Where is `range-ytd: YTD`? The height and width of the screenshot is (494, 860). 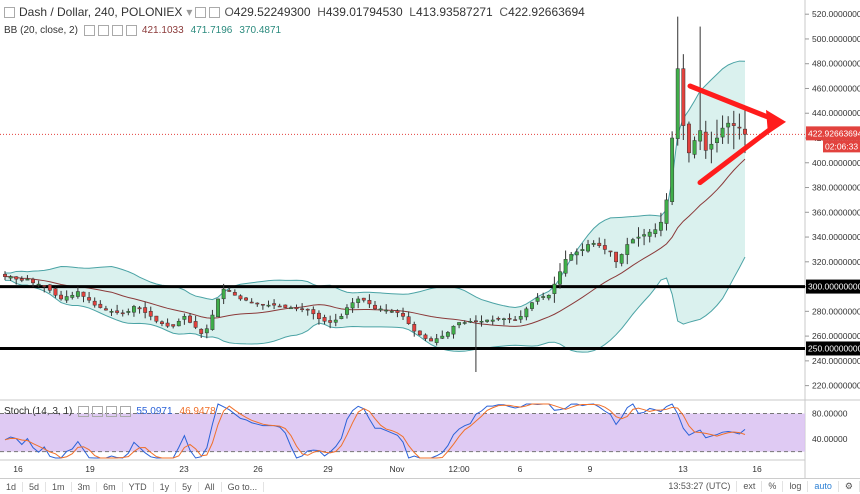
range-ytd: YTD is located at coordinates (138, 486).